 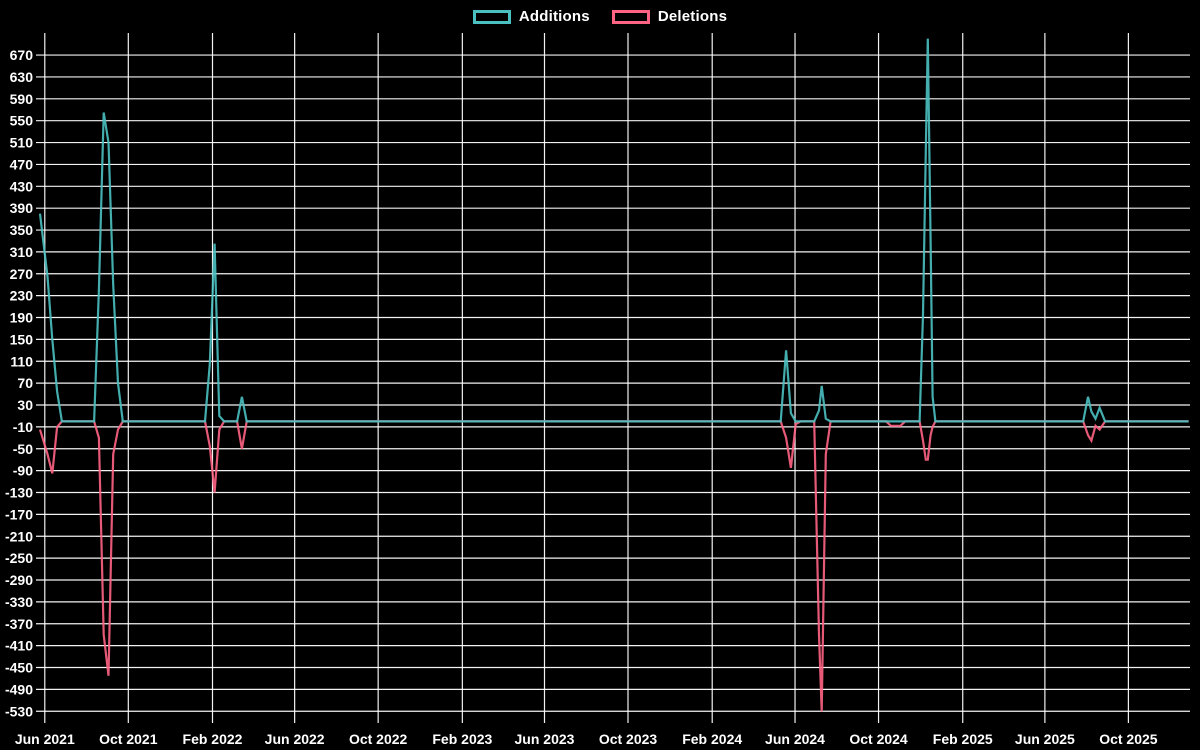 What do you see at coordinates (878, 739) in the screenshot?
I see `x-axis-tick-label: Oct 2024` at bounding box center [878, 739].